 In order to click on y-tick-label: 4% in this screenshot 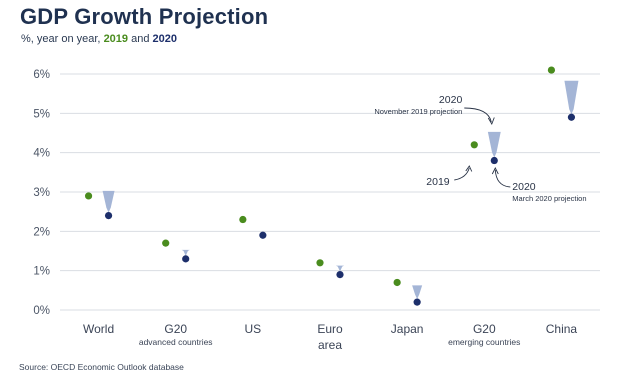, I will do `click(41, 154)`.